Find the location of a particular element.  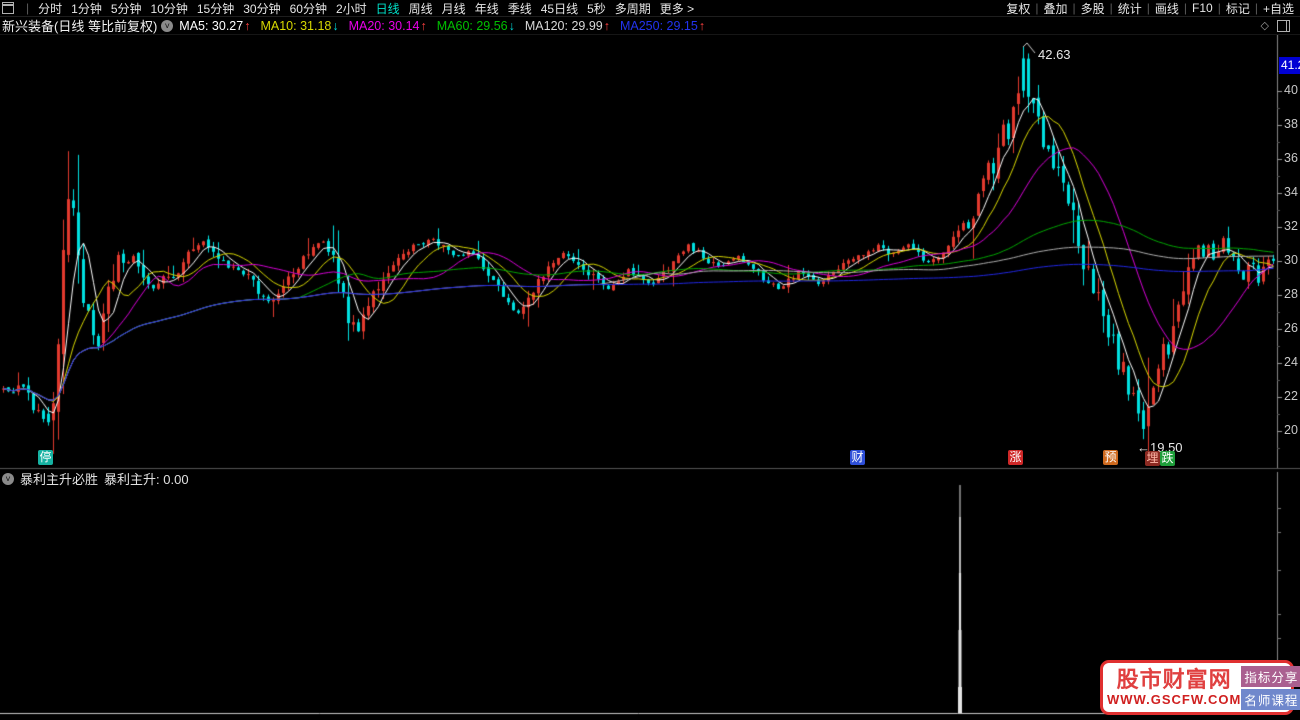

ma-legend-item-6: MA250: 29.15 ↑ is located at coordinates (662, 26).